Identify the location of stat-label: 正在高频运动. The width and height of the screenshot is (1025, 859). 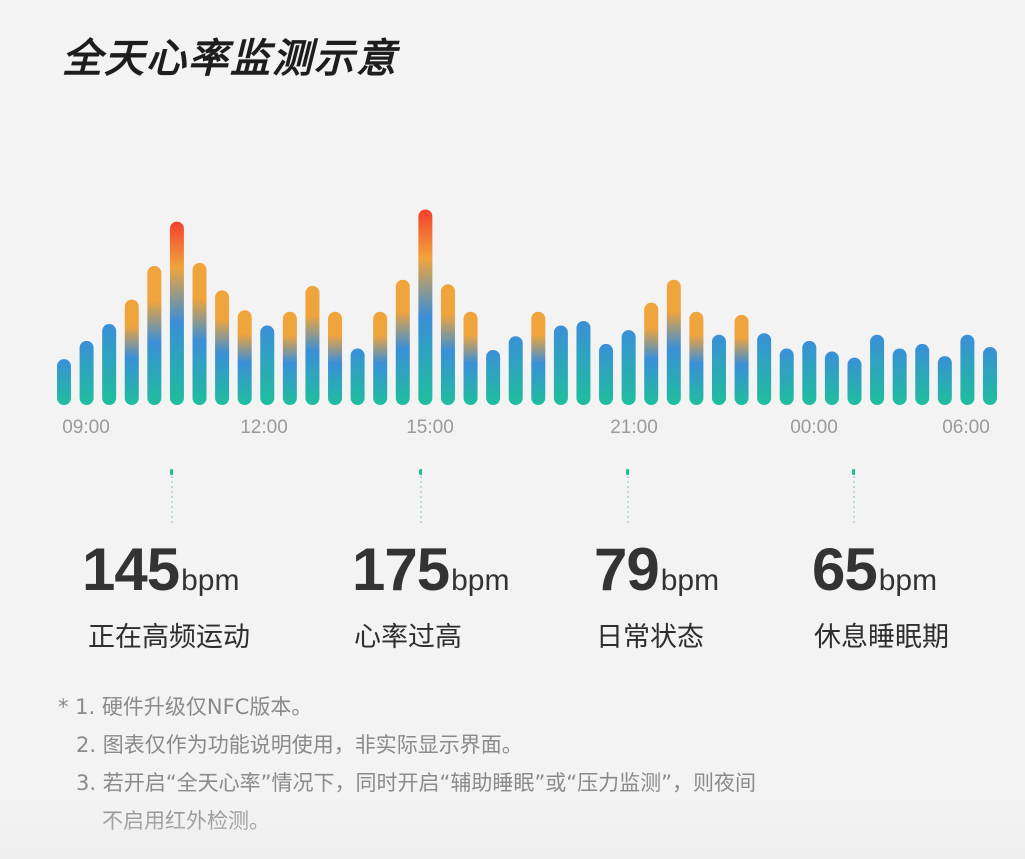
(169, 637).